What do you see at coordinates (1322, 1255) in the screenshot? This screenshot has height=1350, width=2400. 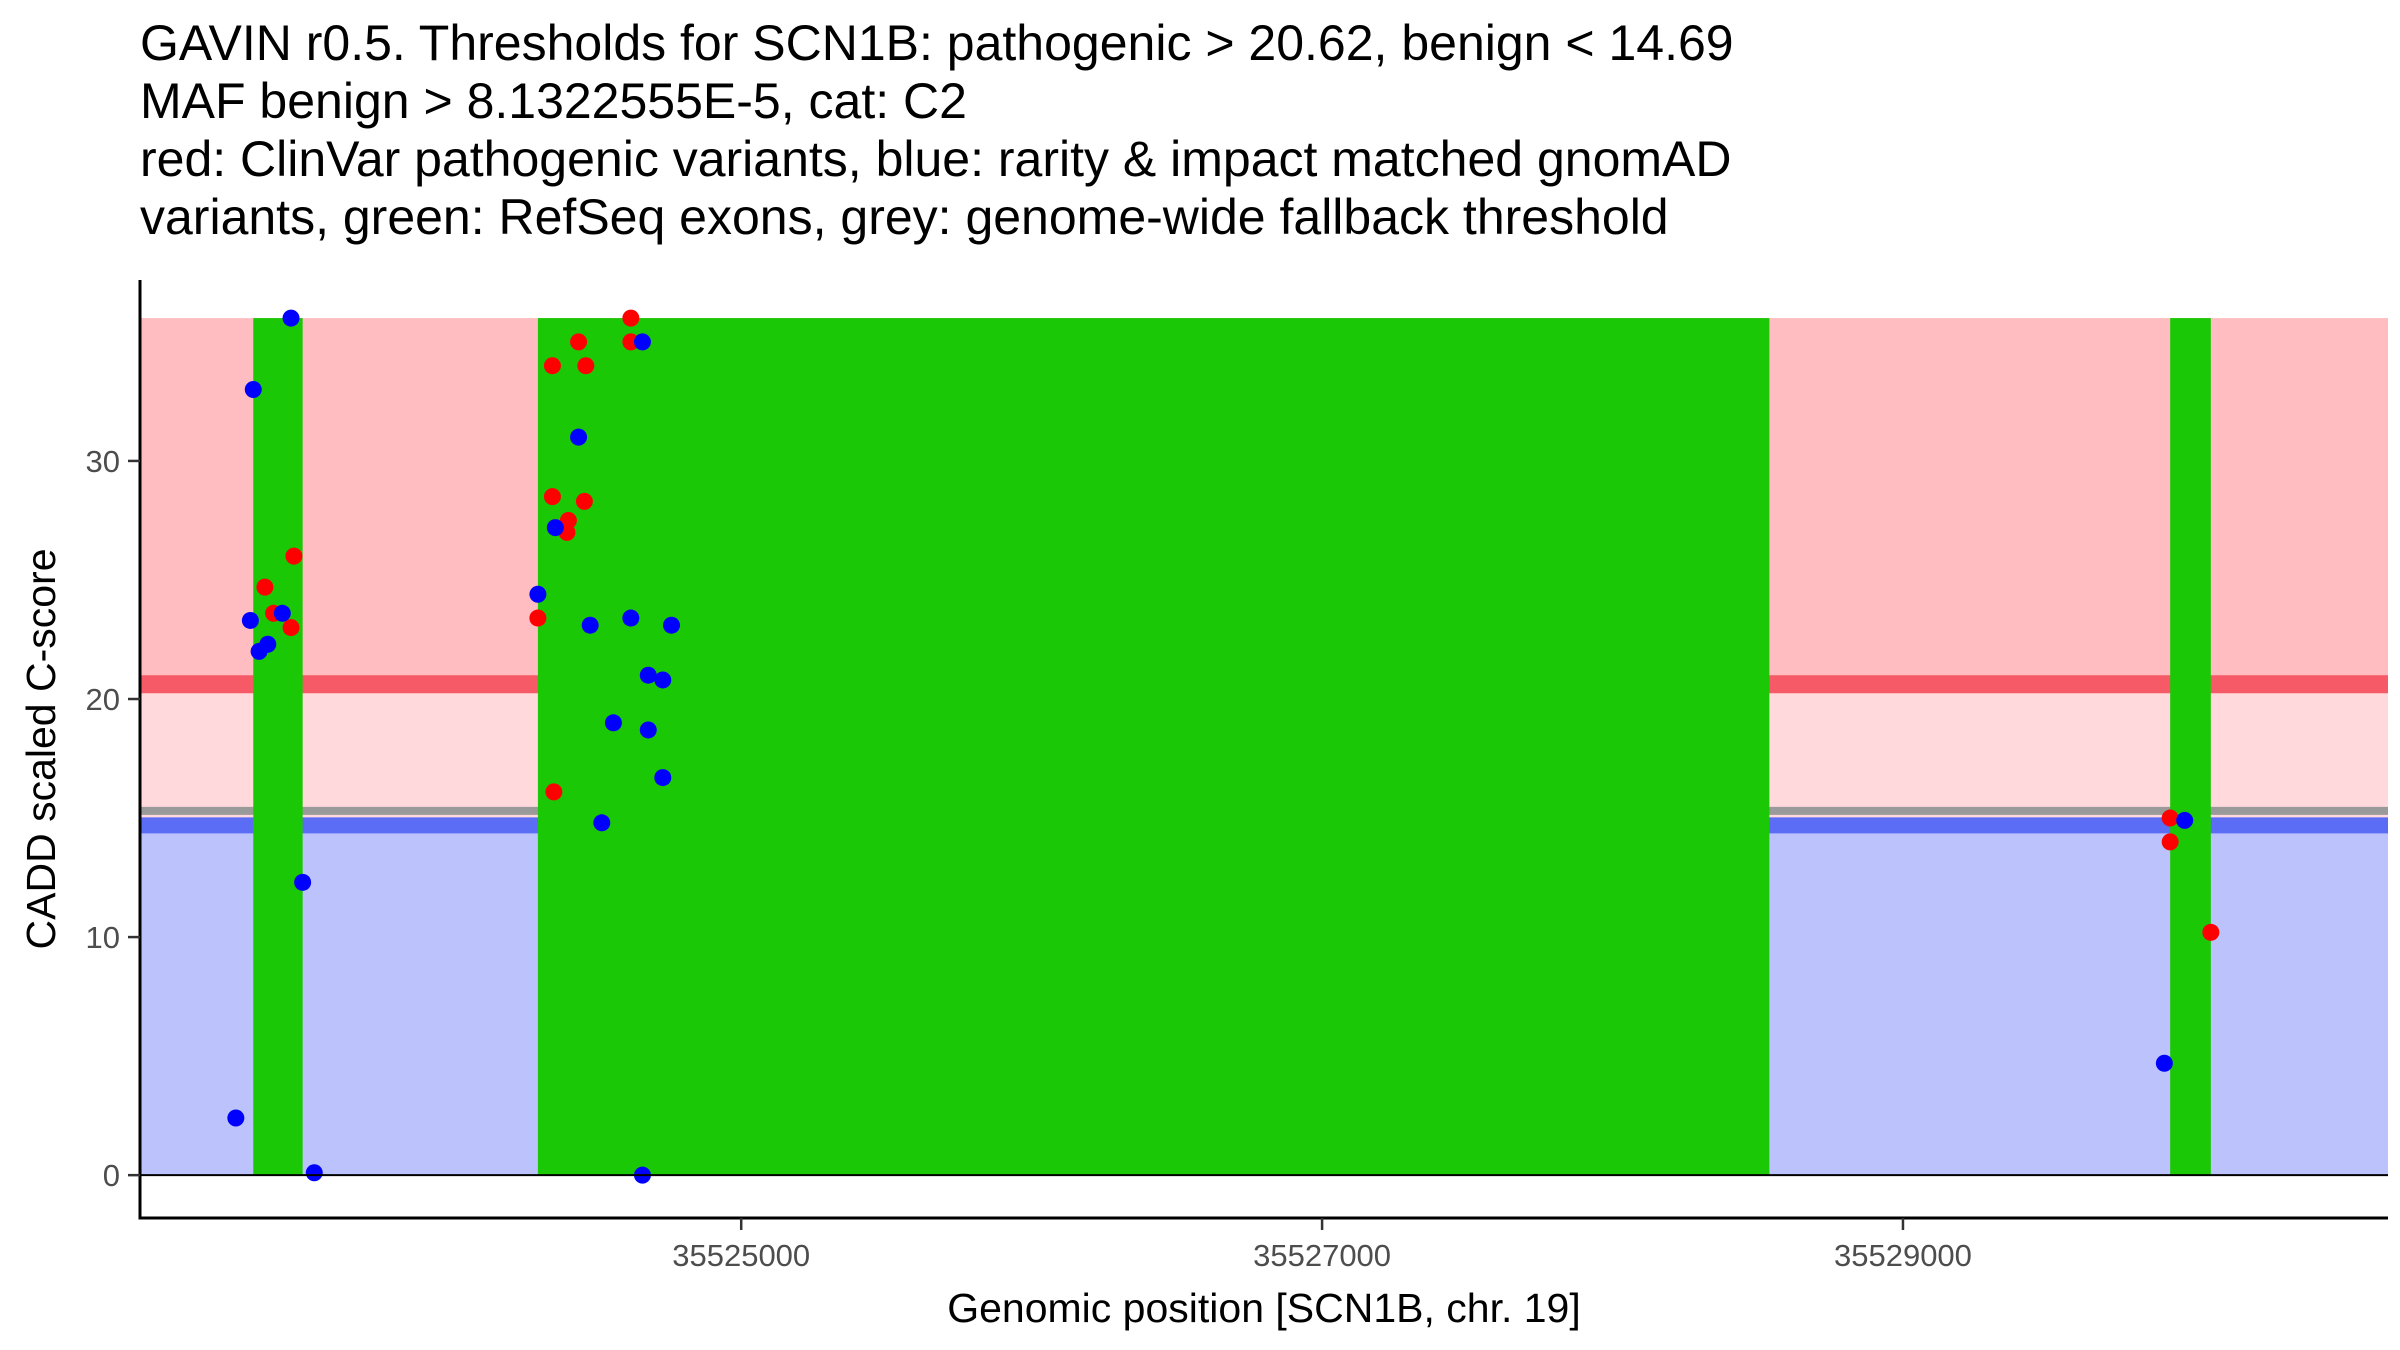 I see `x-tick-label: 35527000` at bounding box center [1322, 1255].